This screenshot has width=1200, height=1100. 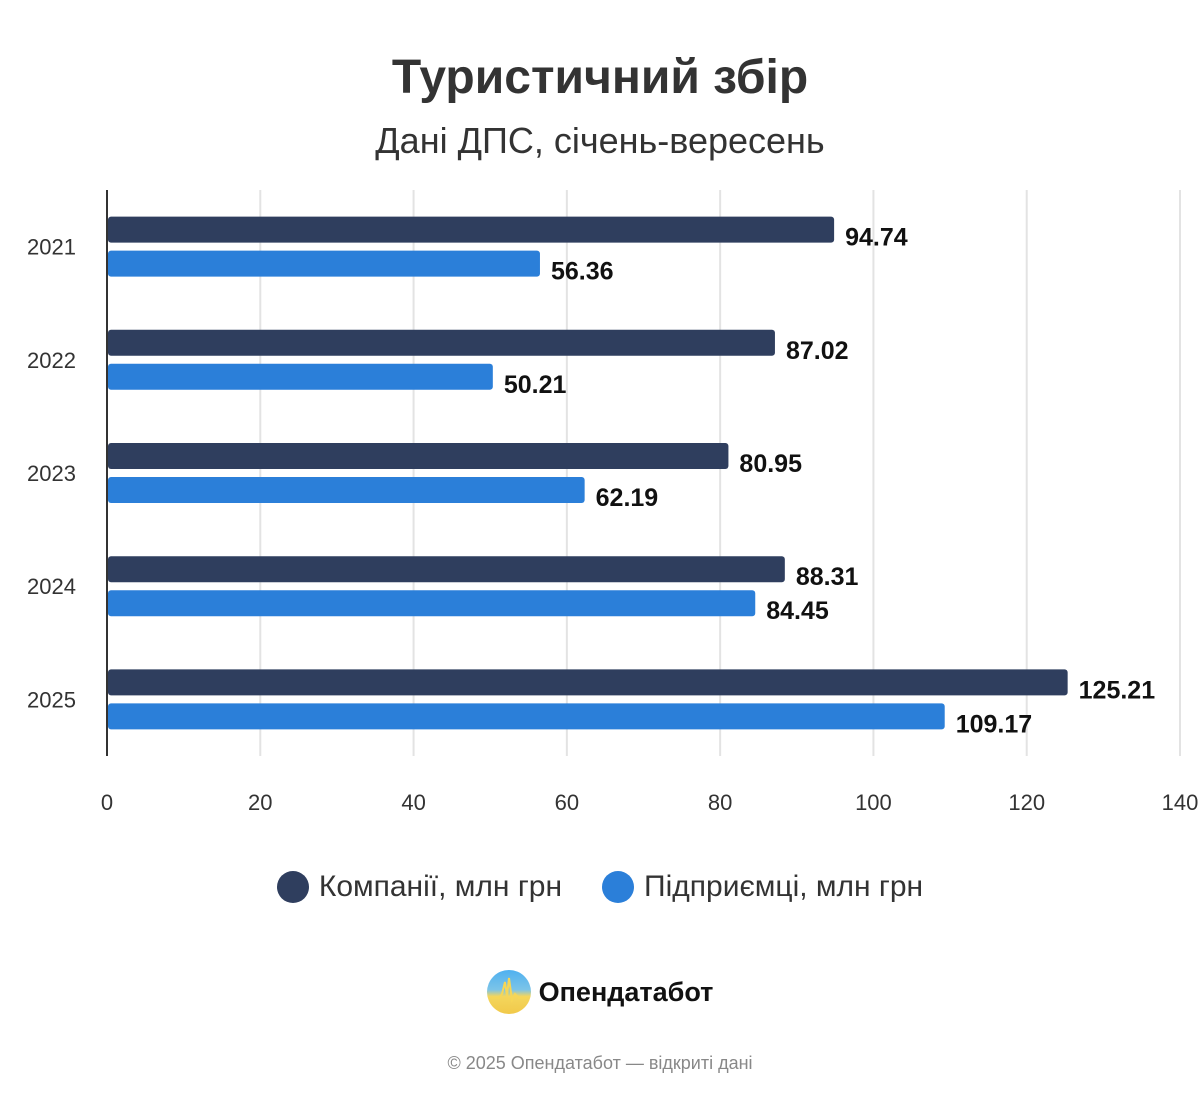 What do you see at coordinates (51, 699) in the screenshot?
I see `y-tick-label: 2025` at bounding box center [51, 699].